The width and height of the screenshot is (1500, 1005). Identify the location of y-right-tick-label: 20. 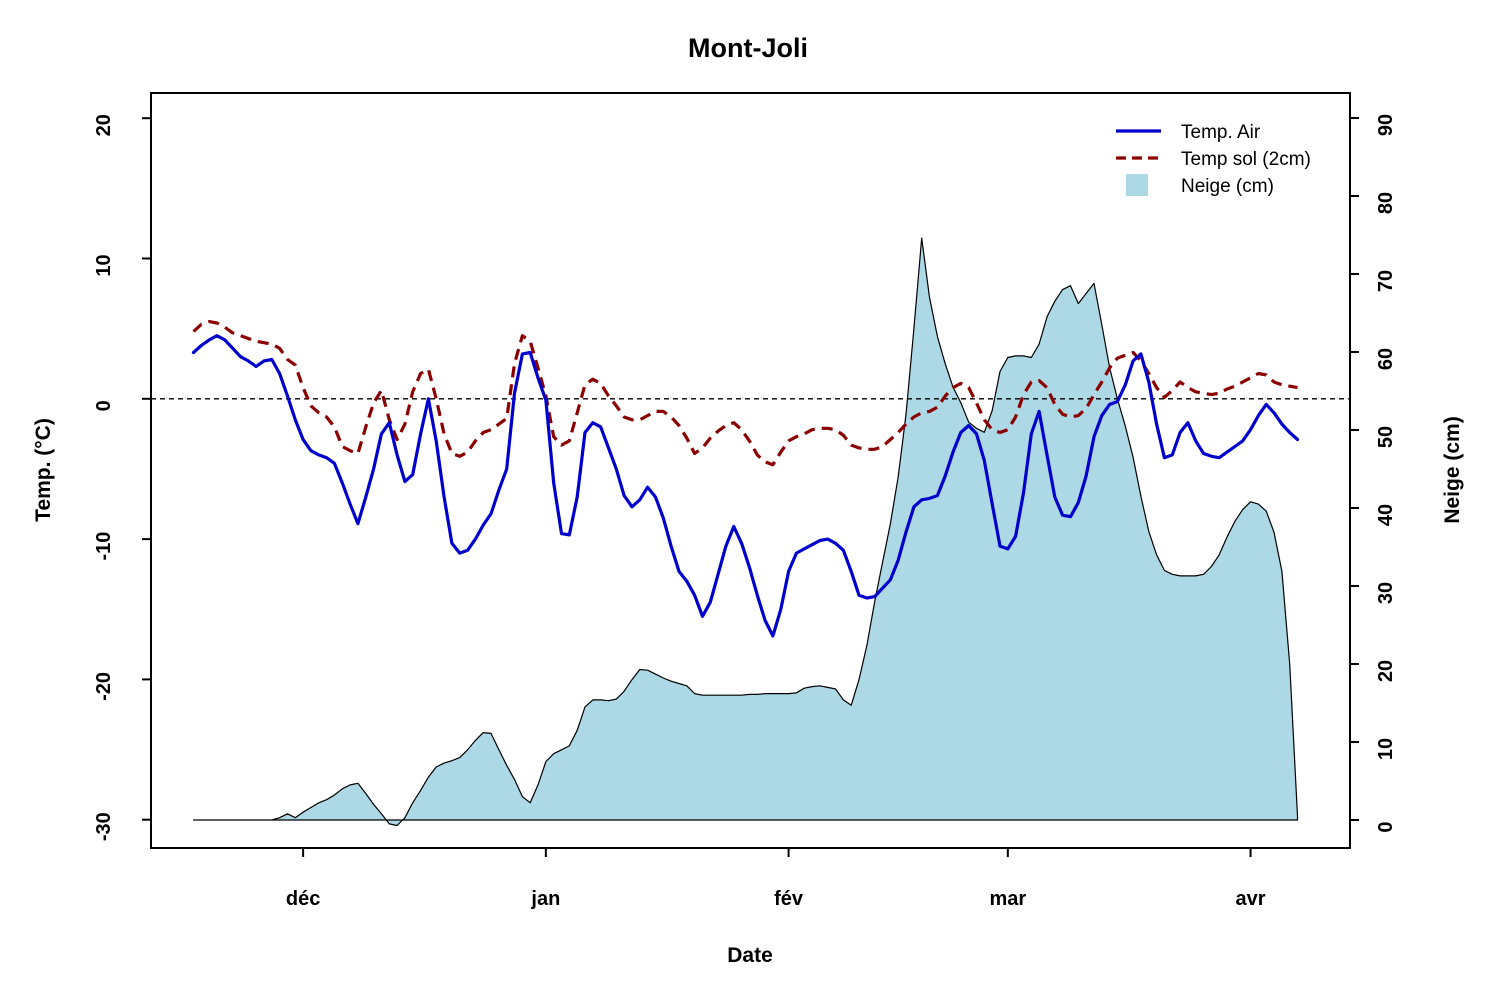
(1386, 671).